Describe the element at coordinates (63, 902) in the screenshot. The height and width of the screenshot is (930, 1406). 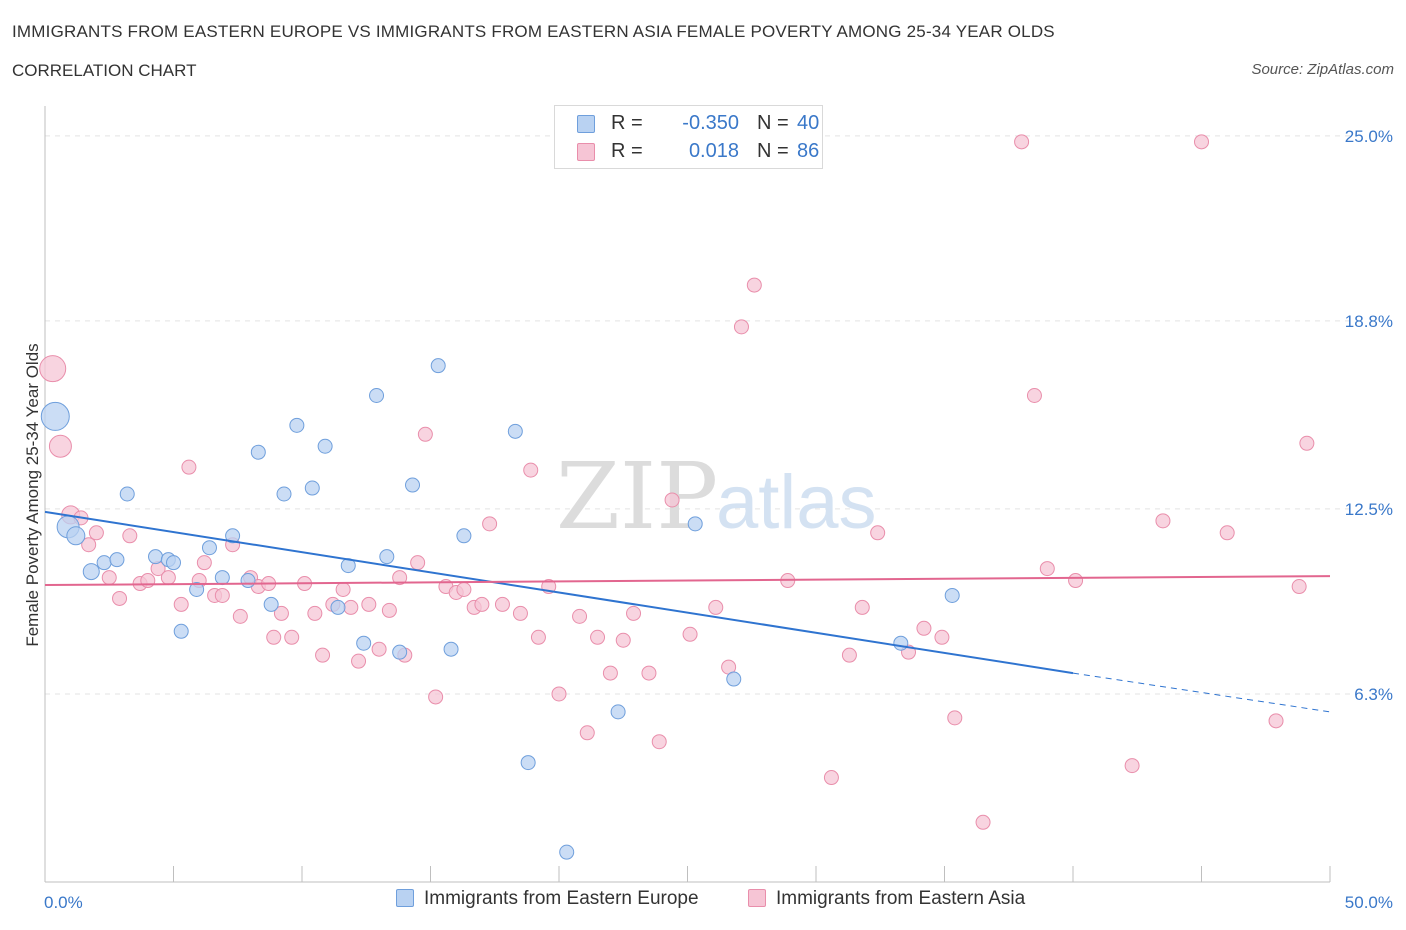
I see `x-tick-label: 0.0%` at that location.